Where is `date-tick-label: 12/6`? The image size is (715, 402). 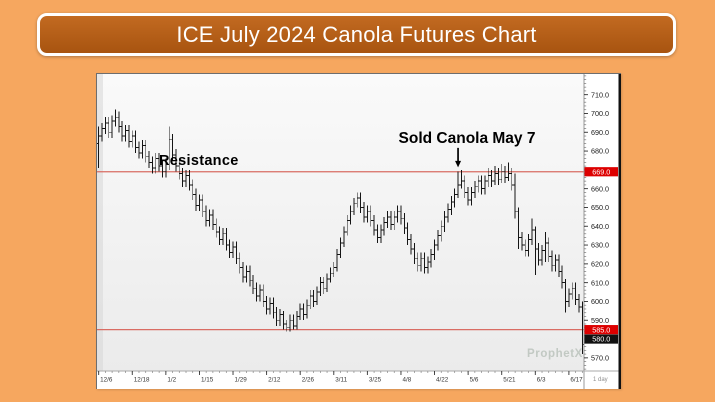 date-tick-label: 12/6 is located at coordinates (106, 380).